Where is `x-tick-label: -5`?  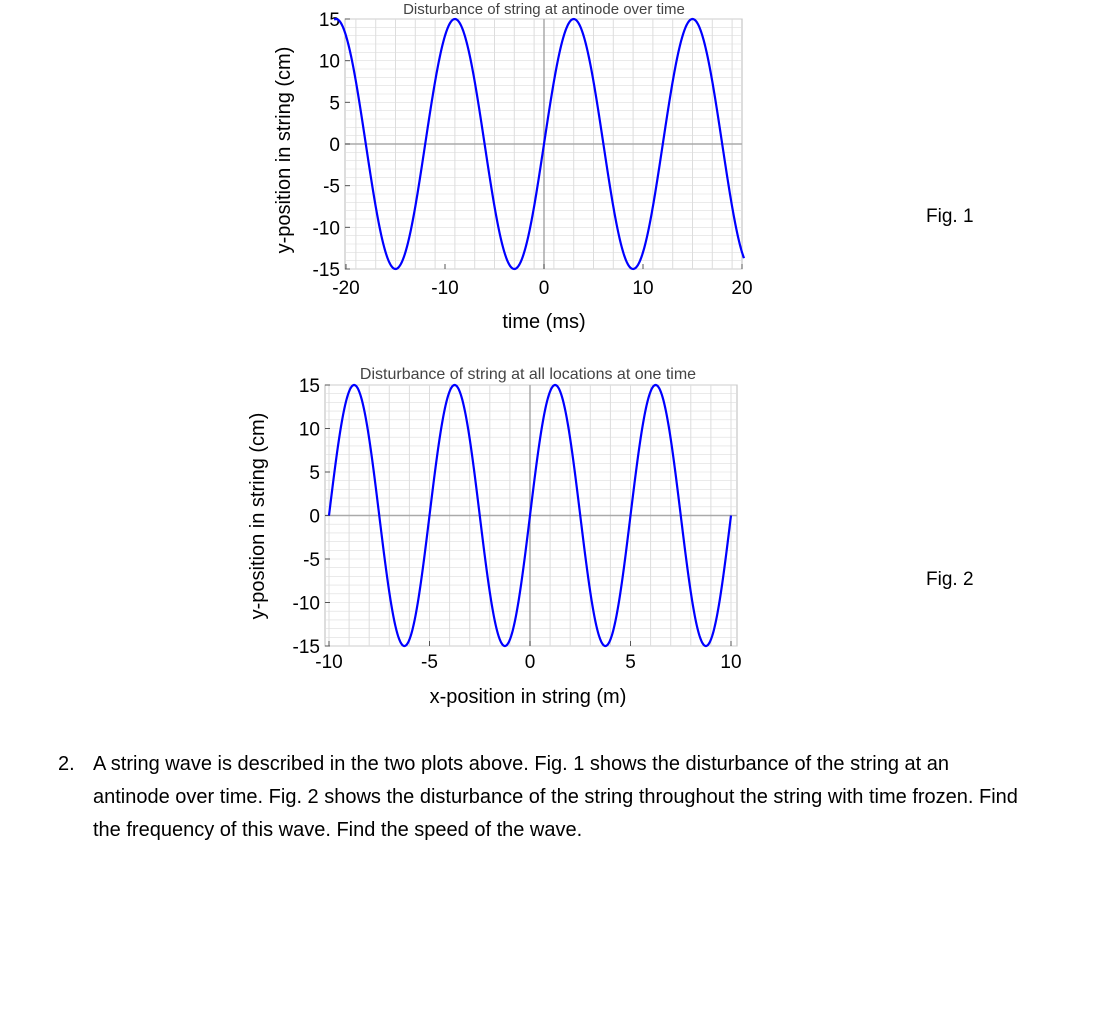
x-tick-label: -5 is located at coordinates (429, 662).